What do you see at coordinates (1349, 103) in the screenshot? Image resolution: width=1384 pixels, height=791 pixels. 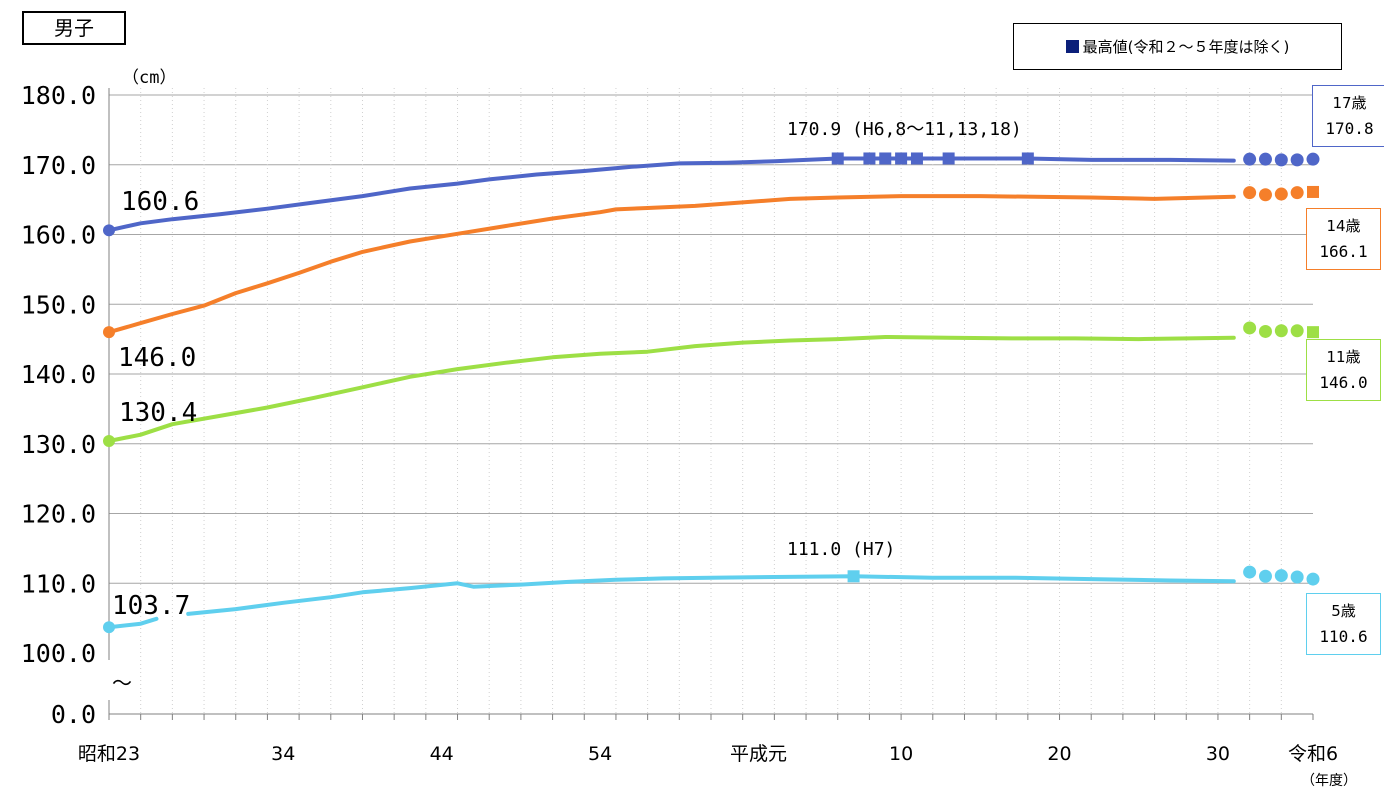 I see `age-box-label: 17歳` at bounding box center [1349, 103].